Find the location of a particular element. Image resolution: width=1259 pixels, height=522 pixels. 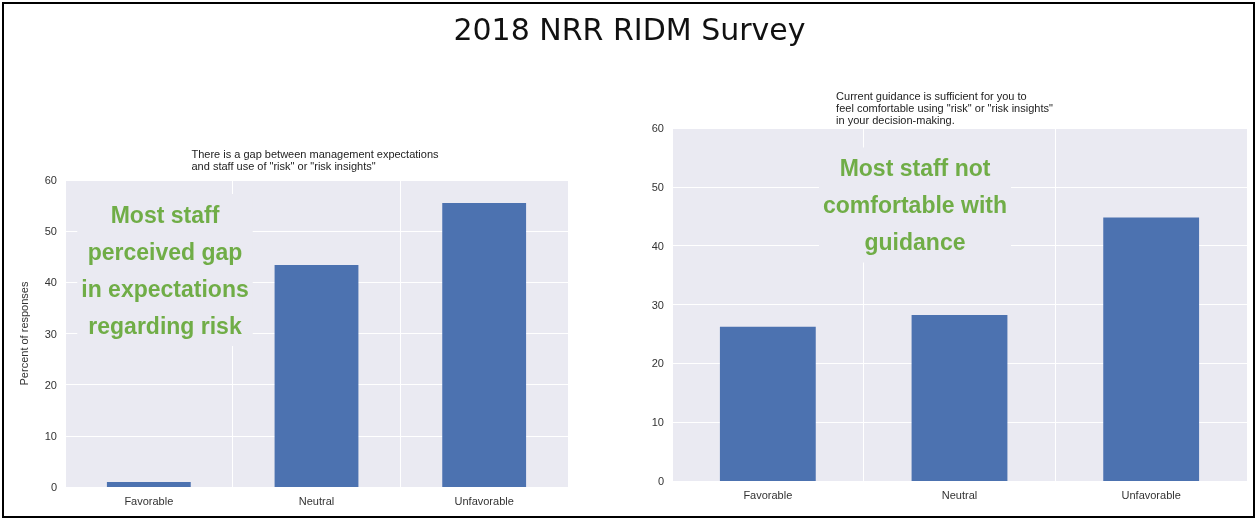

annotation: Most staff perceived gap in expectations regarding risk is located at coordinates (165, 270).